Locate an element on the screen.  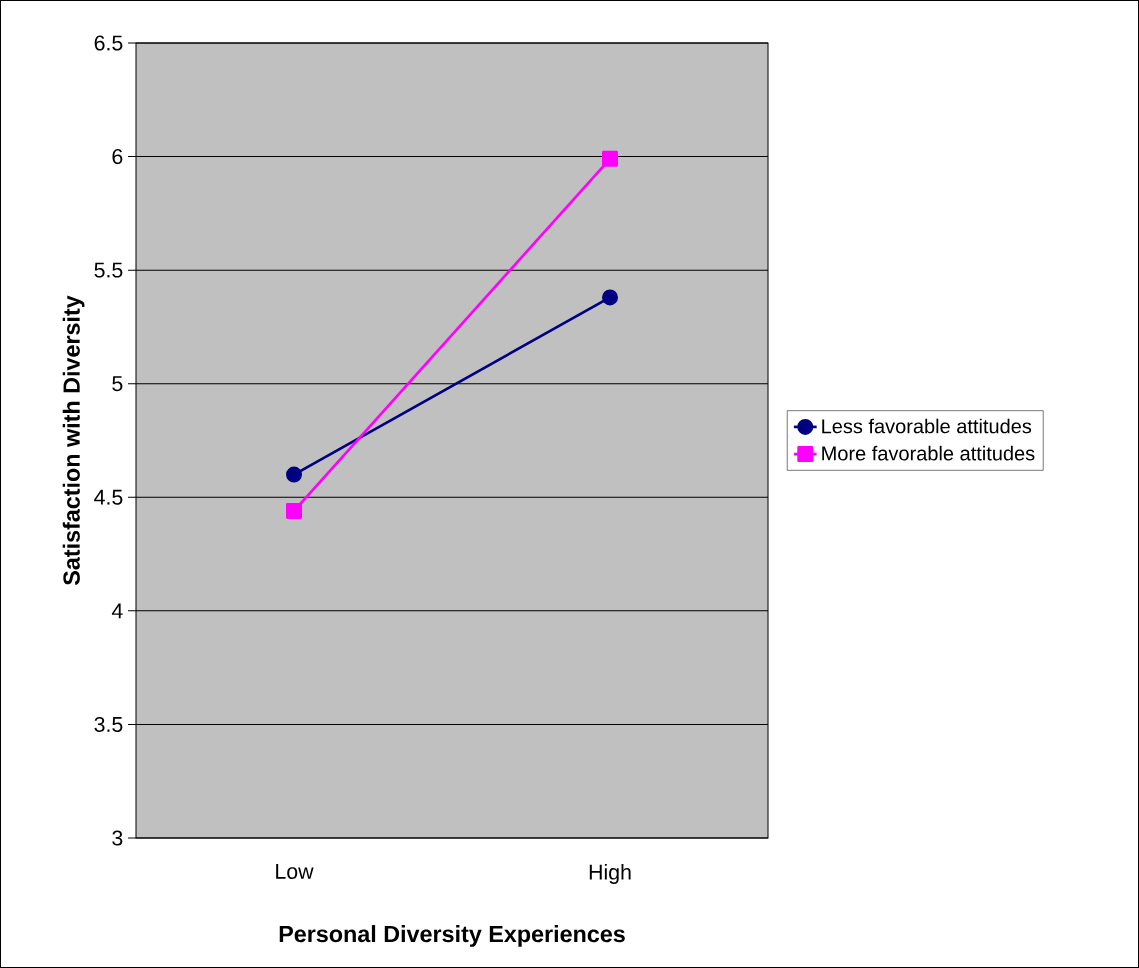
y-tick-label: 6.5 is located at coordinates (108, 43).